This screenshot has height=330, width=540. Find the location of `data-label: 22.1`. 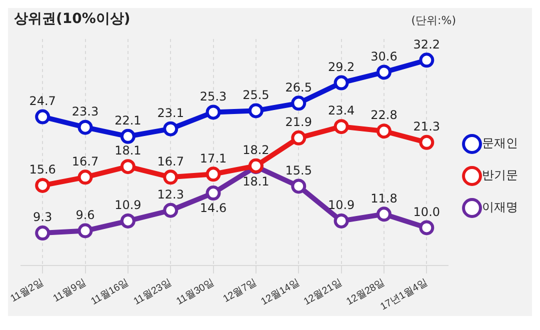

data-label: 22.1 is located at coordinates (128, 121).